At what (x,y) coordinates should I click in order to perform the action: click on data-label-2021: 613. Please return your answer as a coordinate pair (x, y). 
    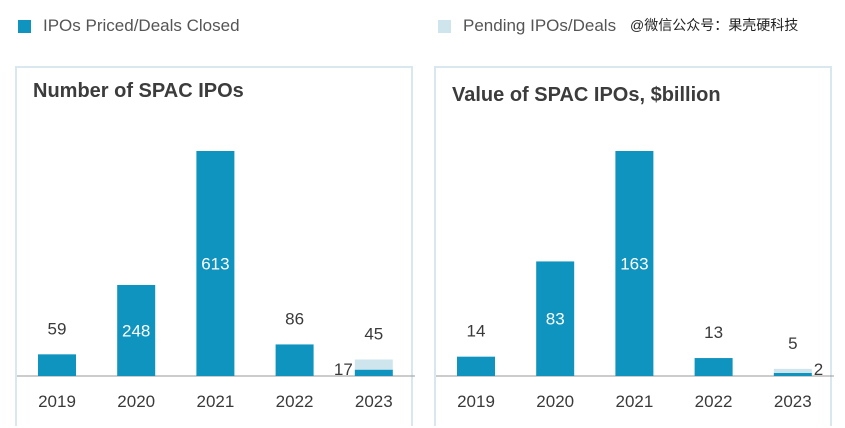
    Looking at the image, I should click on (215, 264).